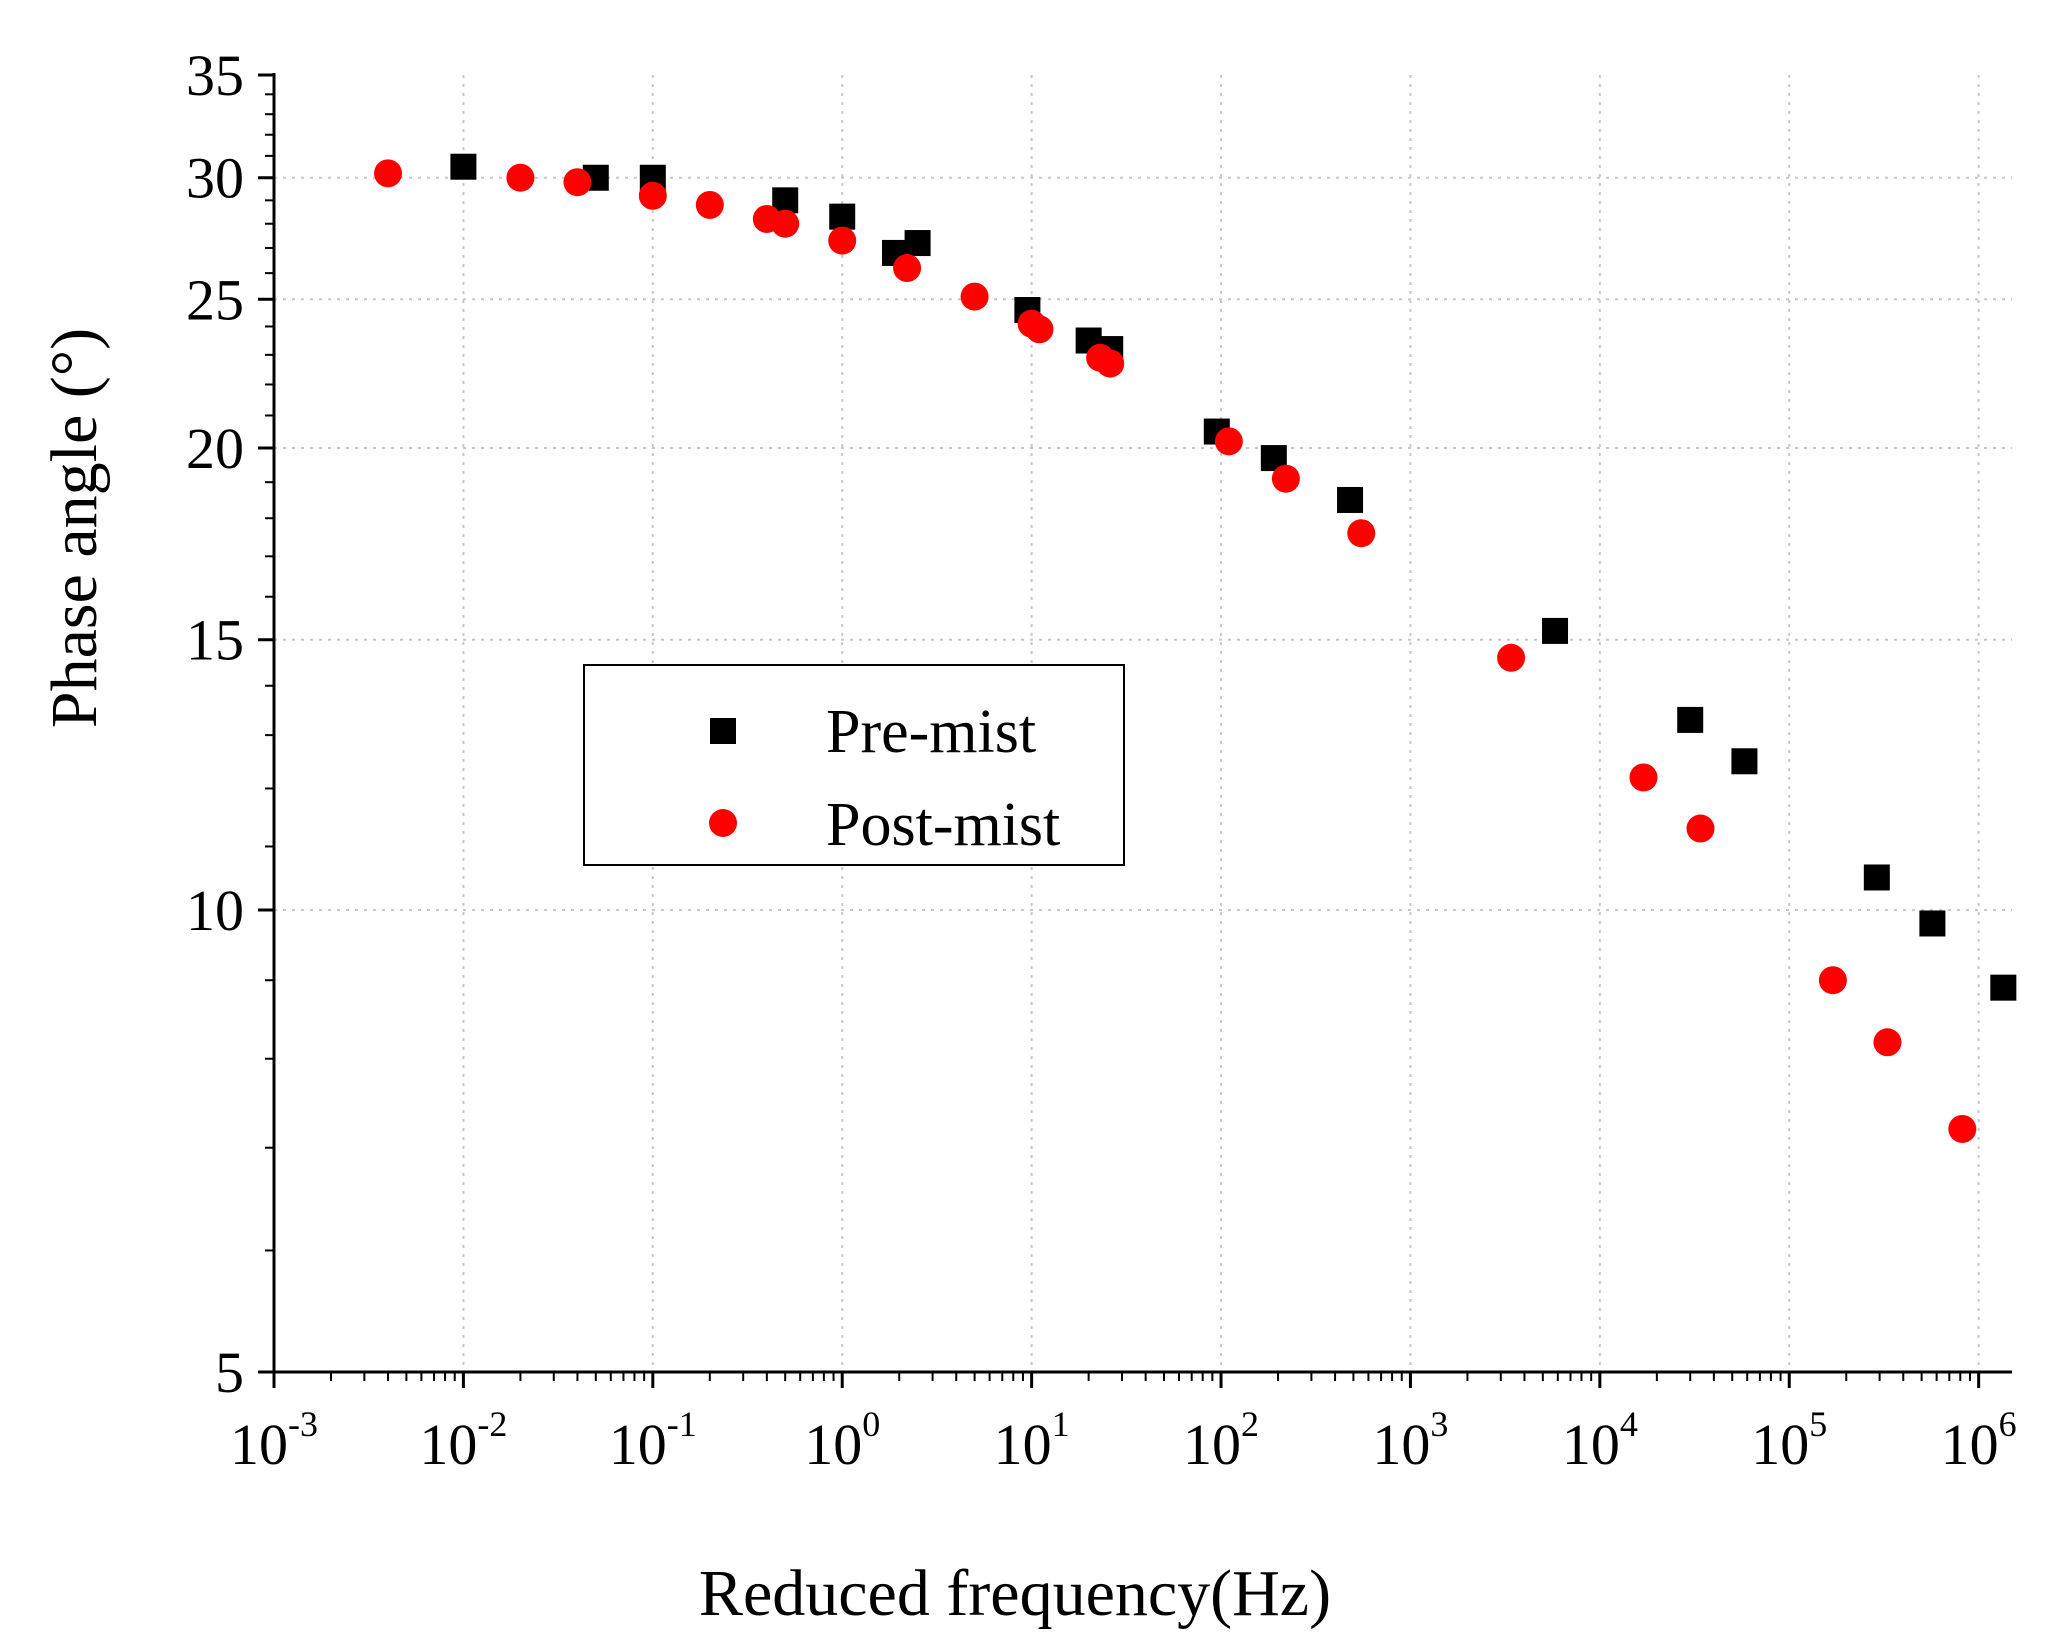 The height and width of the screenshot is (1649, 2061). I want to click on y-tick-label-3: 20, so click(215, 448).